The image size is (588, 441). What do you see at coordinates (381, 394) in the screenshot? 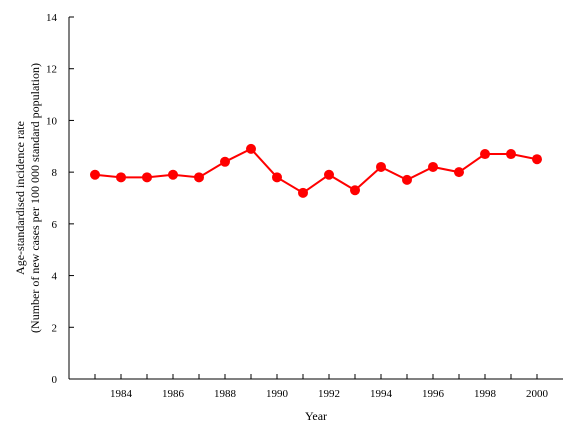
I see `x-tick-label: 1994` at bounding box center [381, 394].